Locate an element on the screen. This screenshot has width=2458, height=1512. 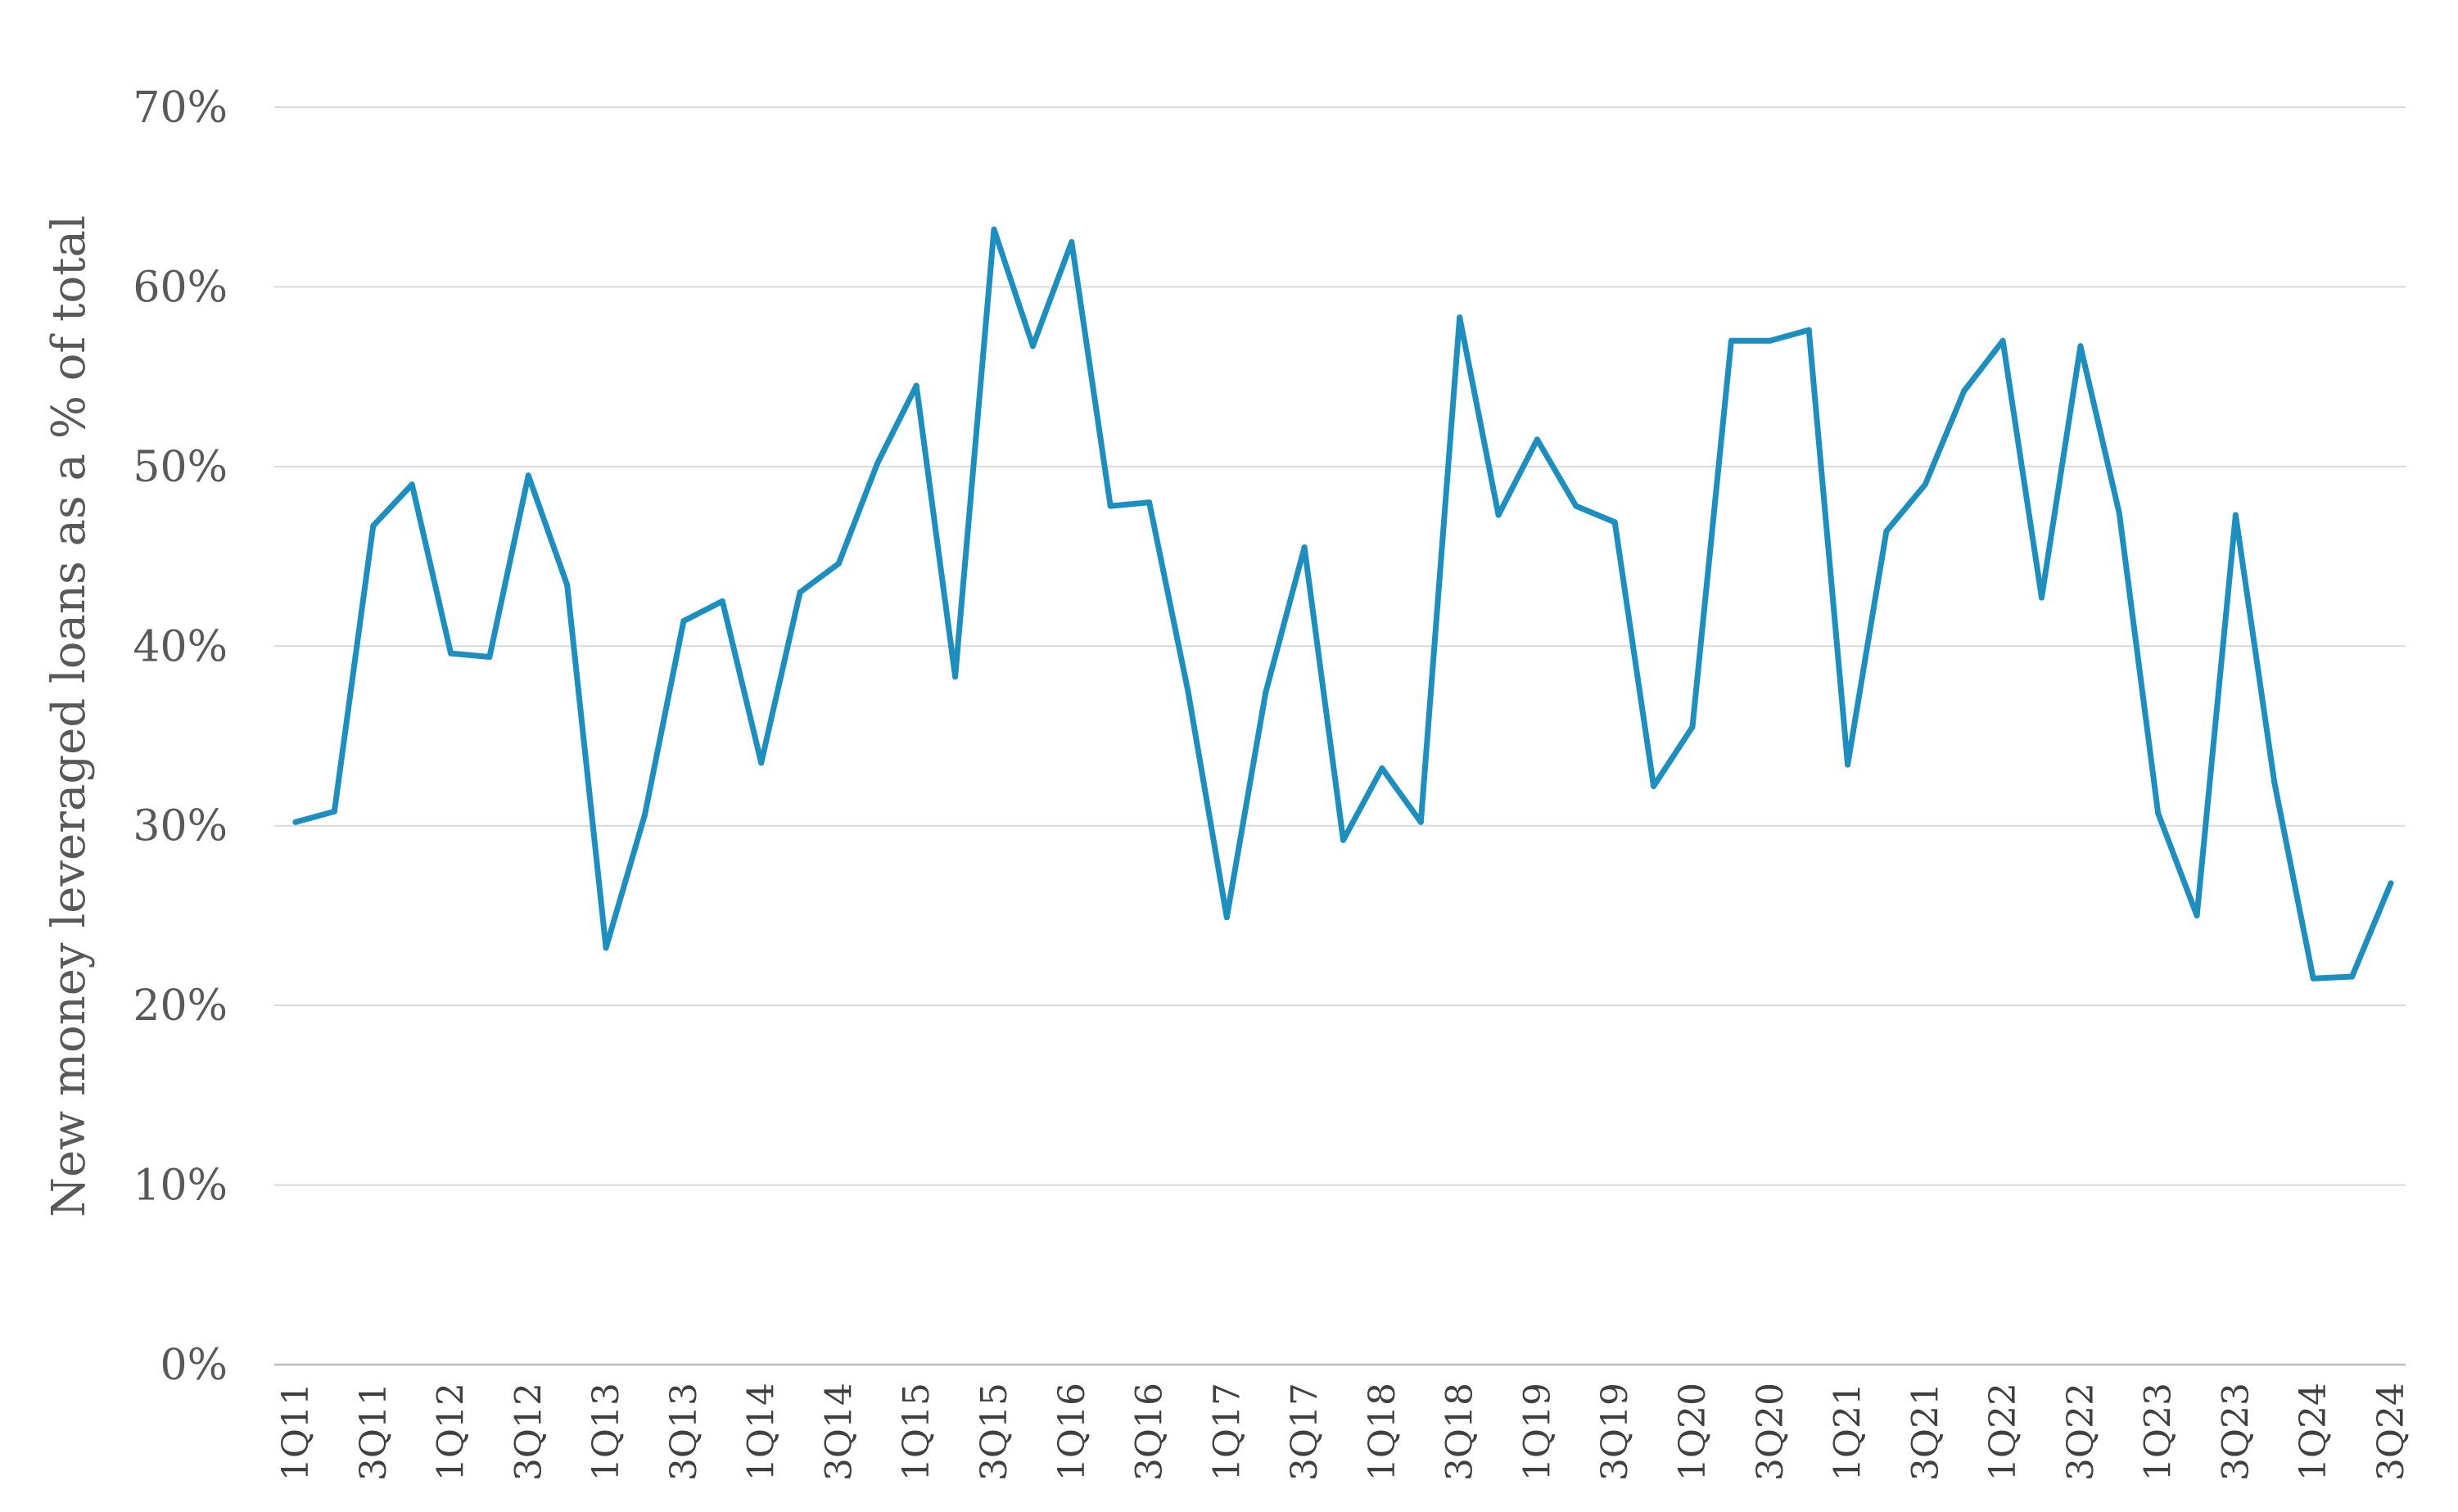
x-tick-label: 1Q18 is located at coordinates (1382, 1432).